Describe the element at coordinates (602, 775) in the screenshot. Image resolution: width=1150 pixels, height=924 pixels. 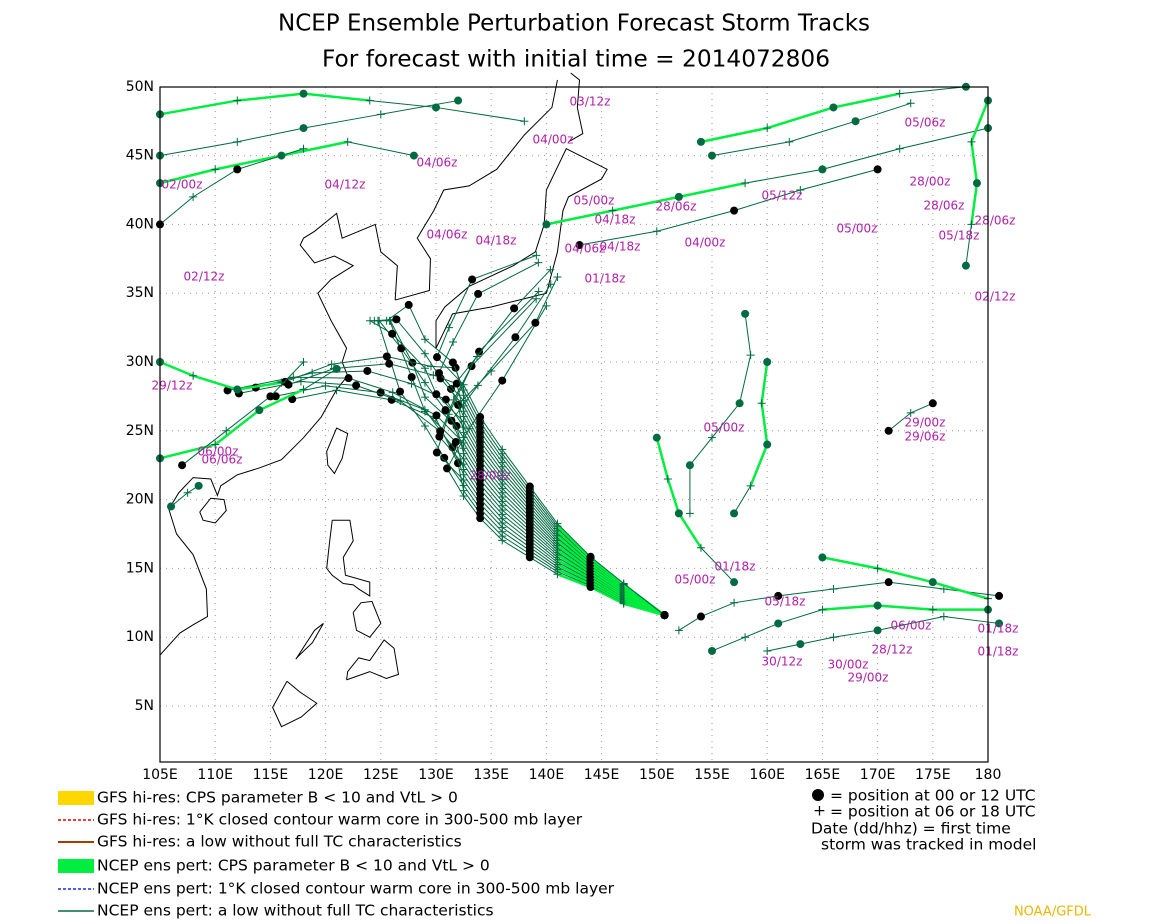
I see `lon-label: 145E` at that location.